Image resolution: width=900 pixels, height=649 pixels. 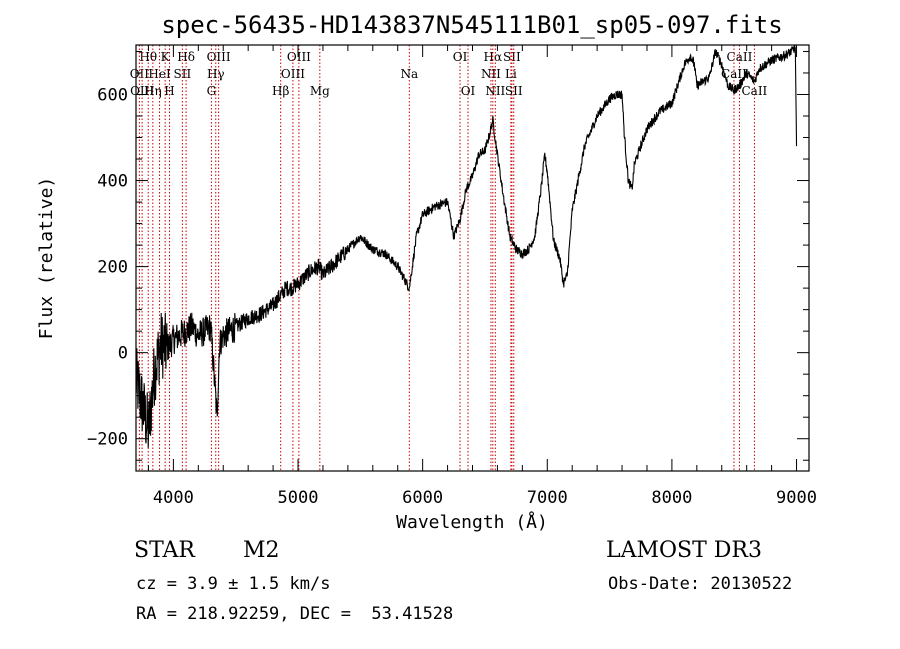 What do you see at coordinates (112, 268) in the screenshot?
I see `y-tick-label: 200` at bounding box center [112, 268].